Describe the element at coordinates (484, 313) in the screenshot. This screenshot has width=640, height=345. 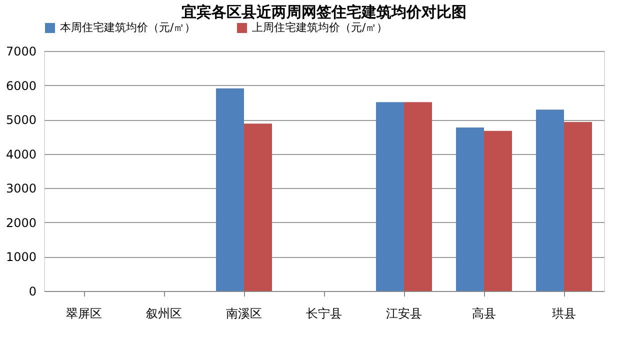
I see `x-tick-label: 高县` at that location.